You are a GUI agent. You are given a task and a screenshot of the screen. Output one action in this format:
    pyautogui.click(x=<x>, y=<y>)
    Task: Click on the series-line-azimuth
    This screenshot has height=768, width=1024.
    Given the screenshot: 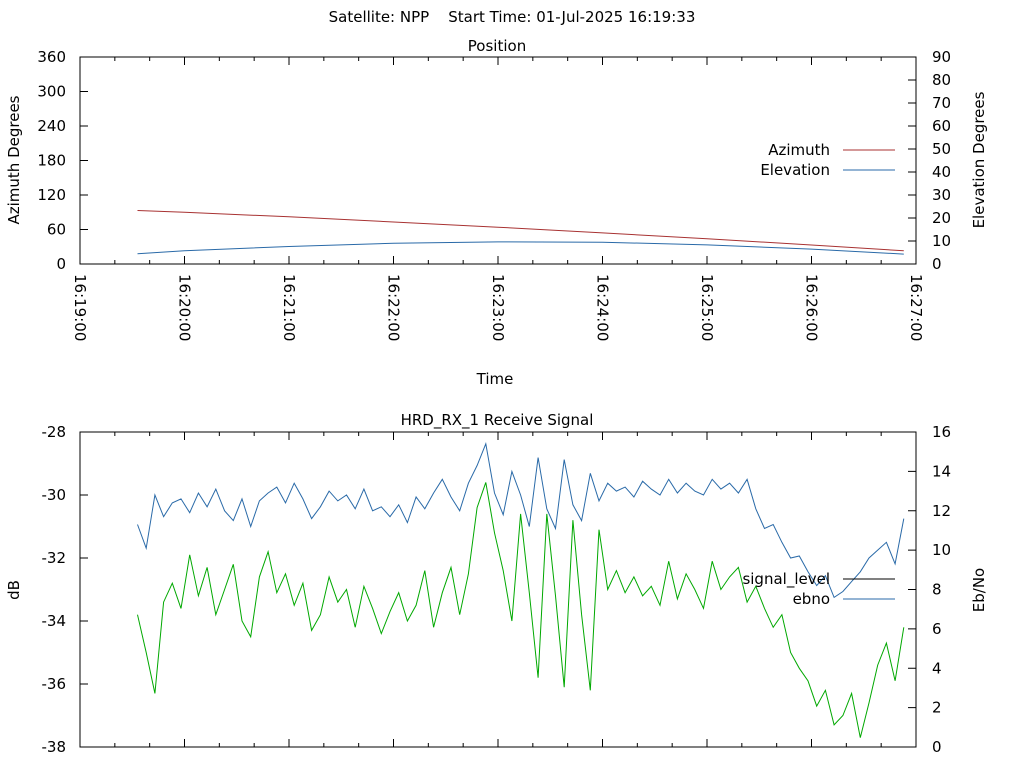 What is the action you would take?
    pyautogui.click(x=520, y=231)
    